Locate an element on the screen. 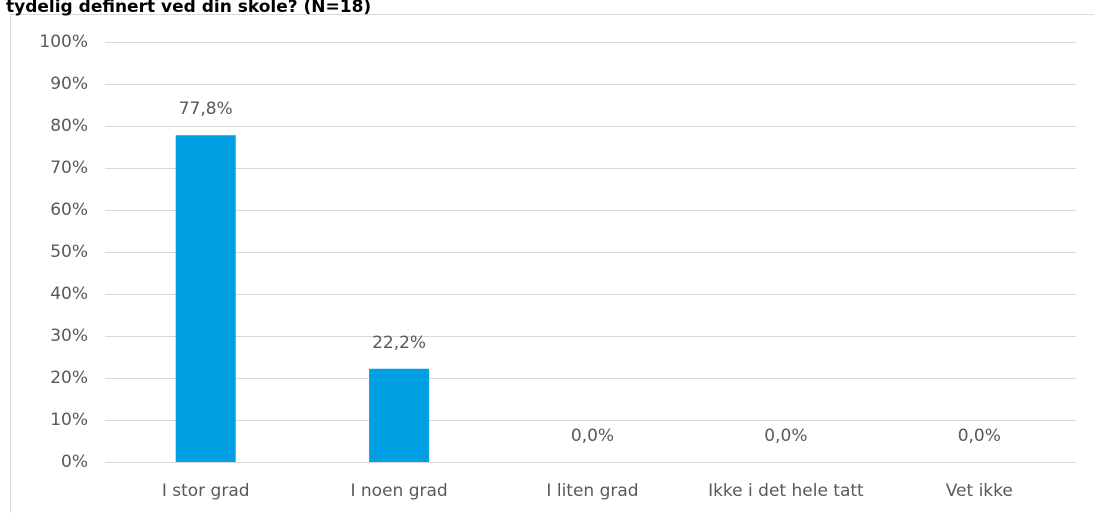 The width and height of the screenshot is (1094, 513). data-label: 77,8% is located at coordinates (206, 109).